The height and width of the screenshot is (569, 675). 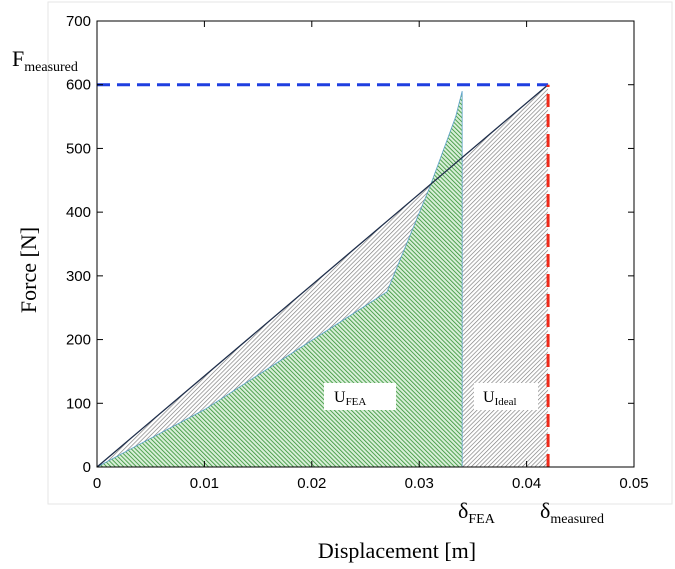 I want to click on y-tick-label: 0, so click(x=87, y=467).